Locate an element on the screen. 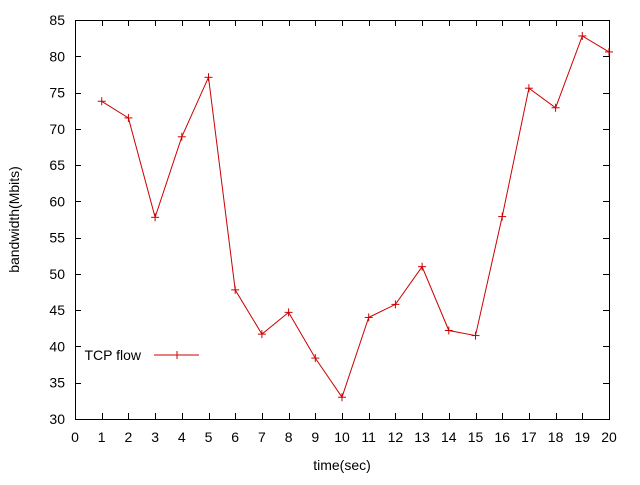 The width and height of the screenshot is (640, 485). y-tick-label: 35 is located at coordinates (57, 383).